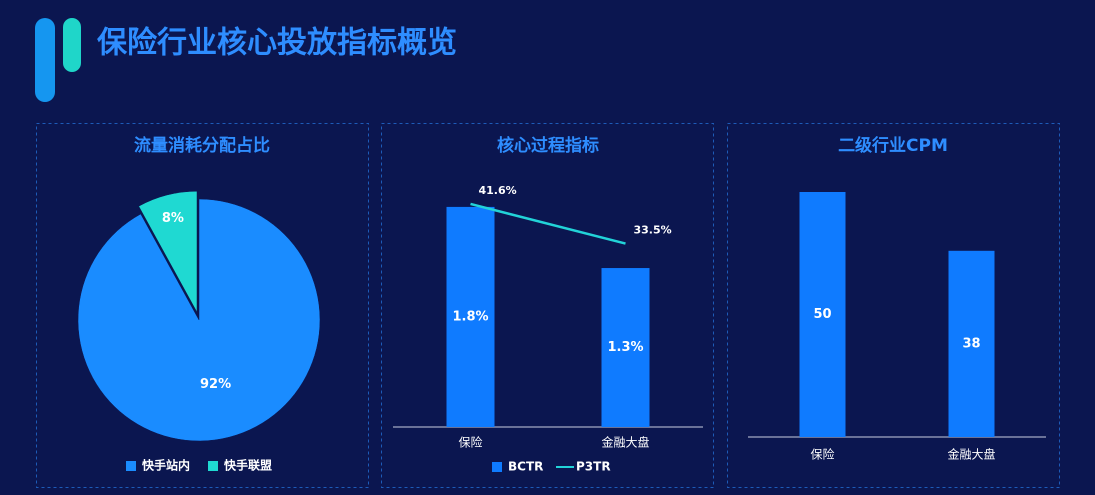 Image resolution: width=1095 pixels, height=495 pixels. Describe the element at coordinates (277, 43) in the screenshot. I see `page-title: 保险行业核心投放指标概览` at that location.